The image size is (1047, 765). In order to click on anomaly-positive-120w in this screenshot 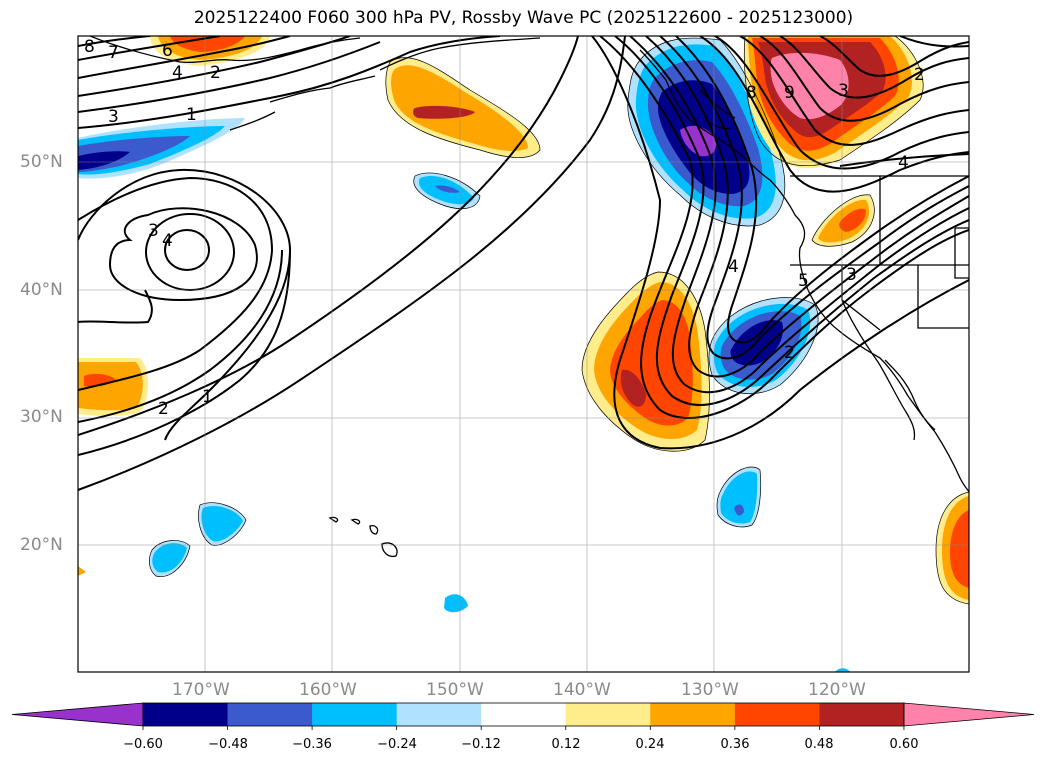, I will do `click(833, 102)`.